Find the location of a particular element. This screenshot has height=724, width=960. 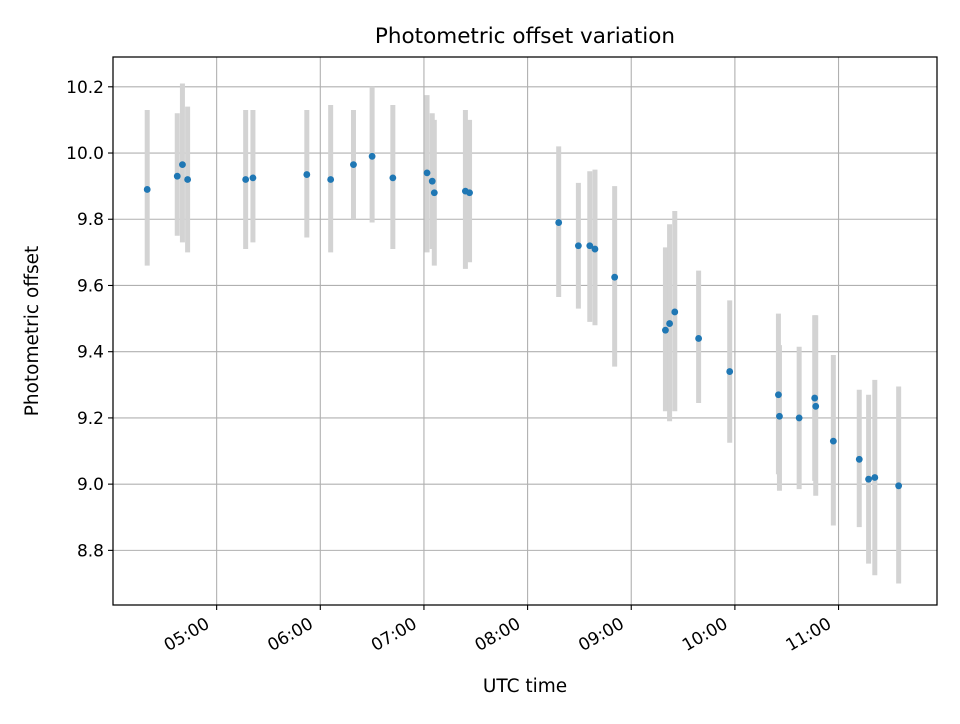

y-tick-label: 9.4 is located at coordinates (90, 353).